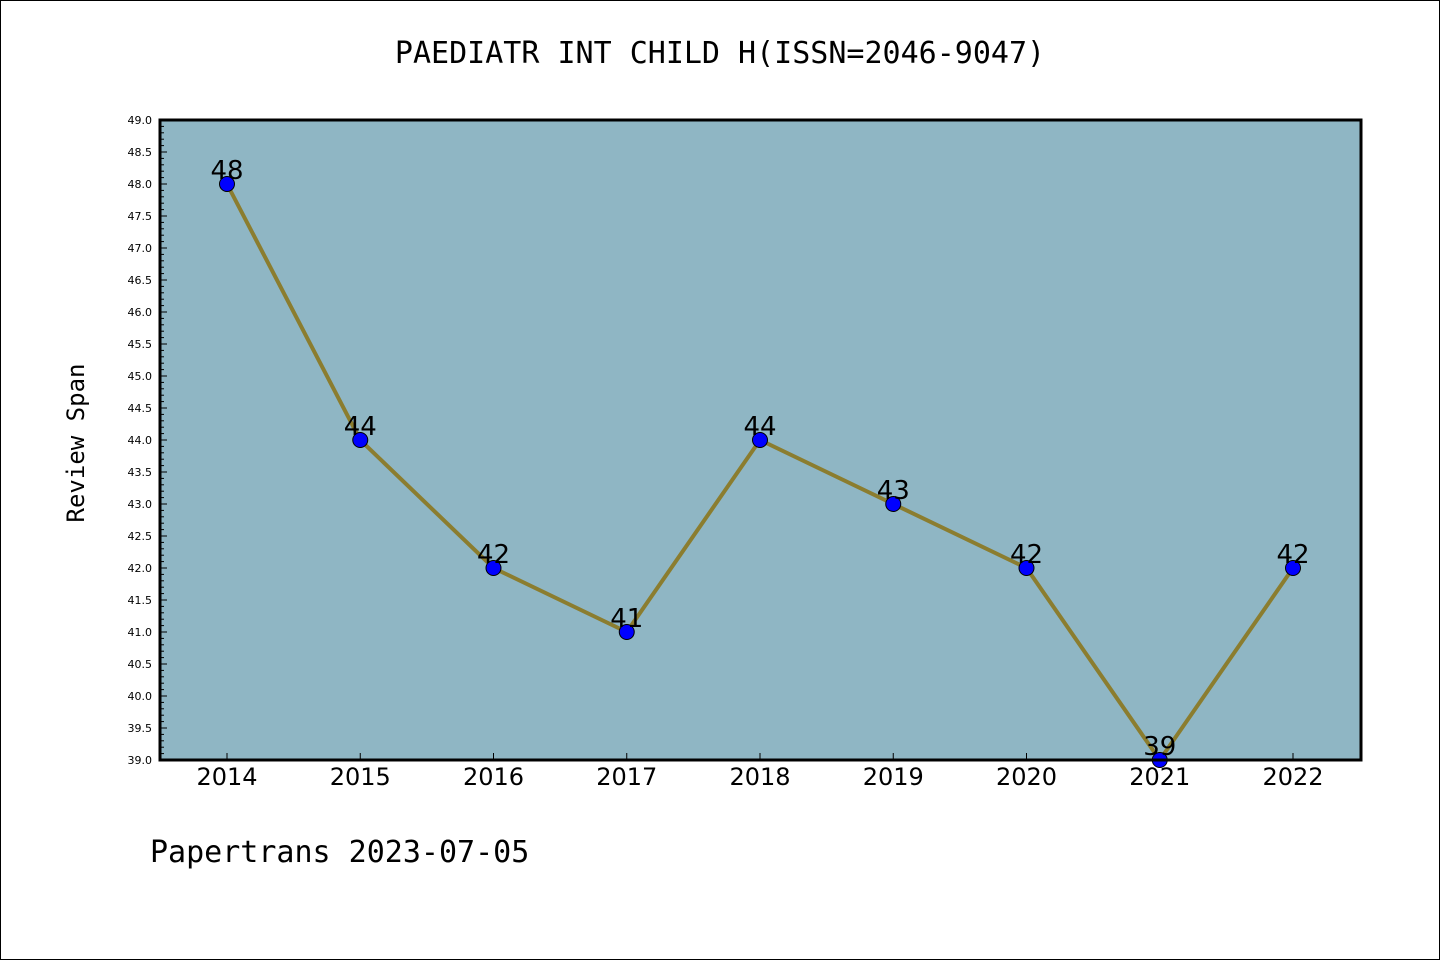 The width and height of the screenshot is (1440, 960). What do you see at coordinates (340, 852) in the screenshot?
I see `footer-note: Papertrans 2023-07-05` at bounding box center [340, 852].